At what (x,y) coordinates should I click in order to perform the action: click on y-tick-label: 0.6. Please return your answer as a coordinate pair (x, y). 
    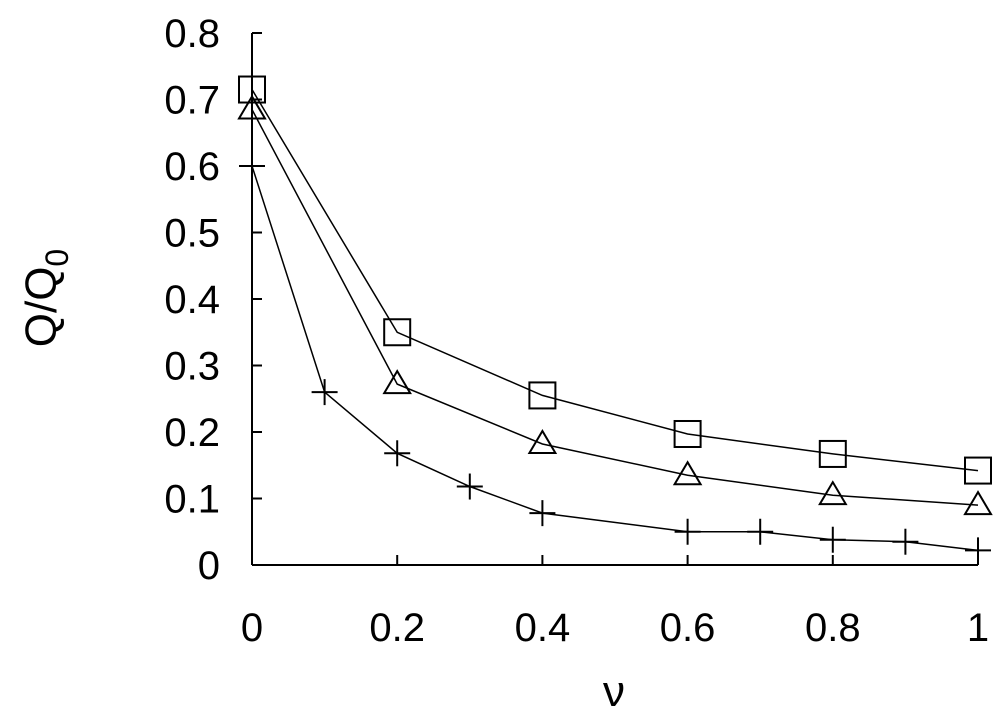
    Looking at the image, I should click on (192, 167).